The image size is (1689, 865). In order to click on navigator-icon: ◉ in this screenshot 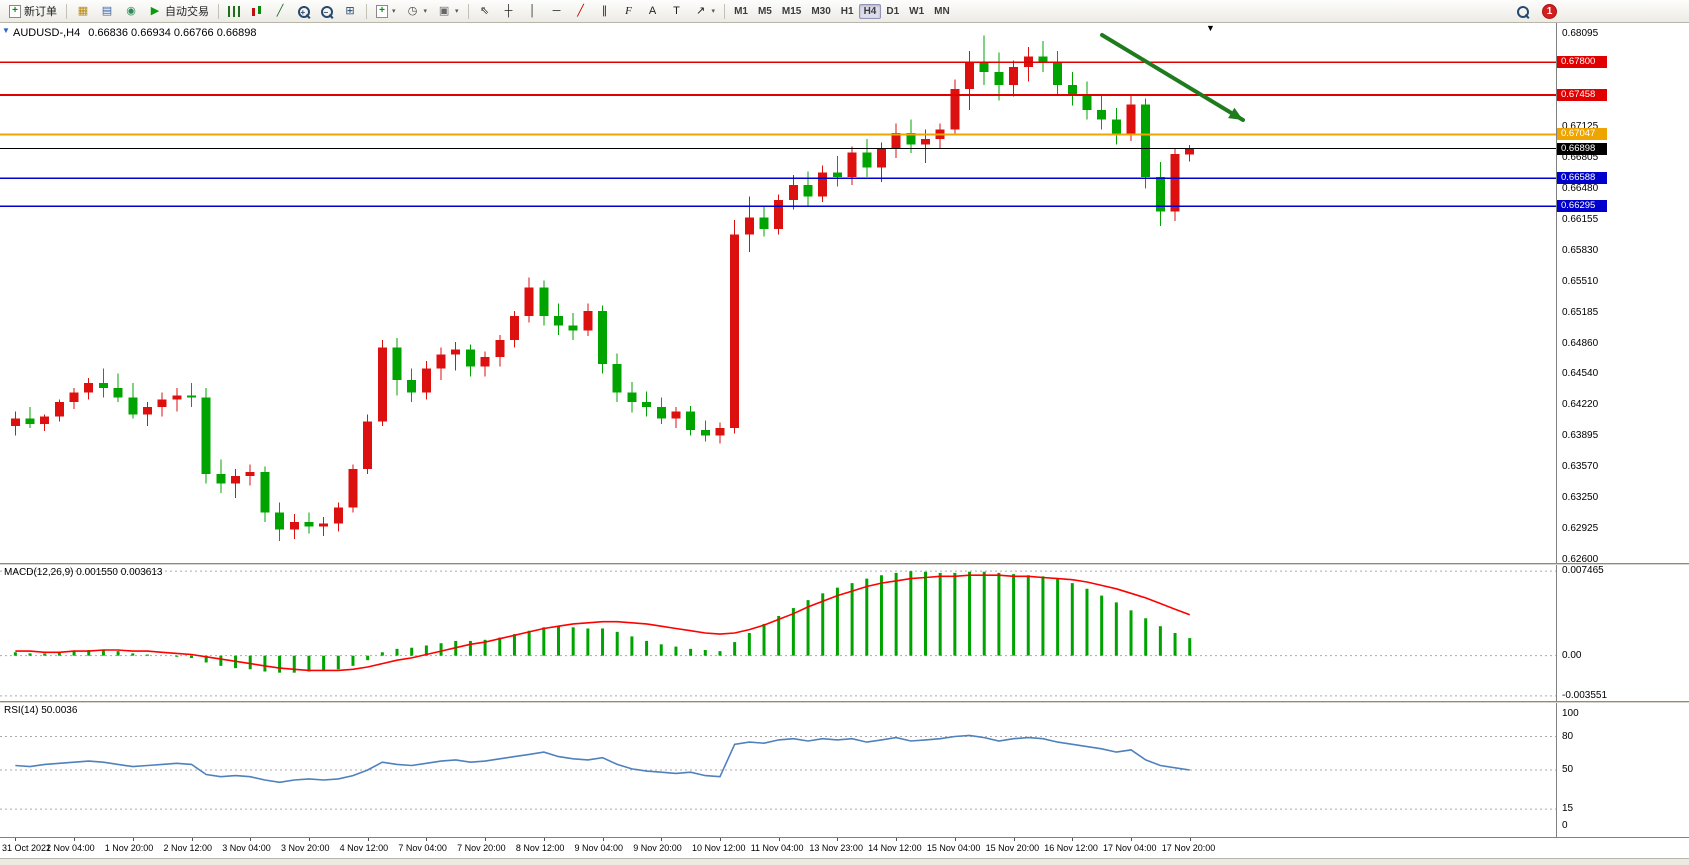, I will do `click(131, 11)`.